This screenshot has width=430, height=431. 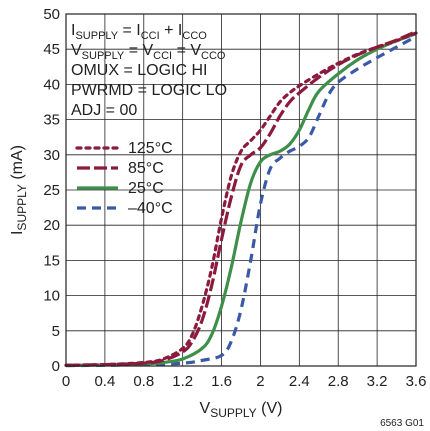 What do you see at coordinates (51, 260) in the screenshot?
I see `y-tick-label: 15` at bounding box center [51, 260].